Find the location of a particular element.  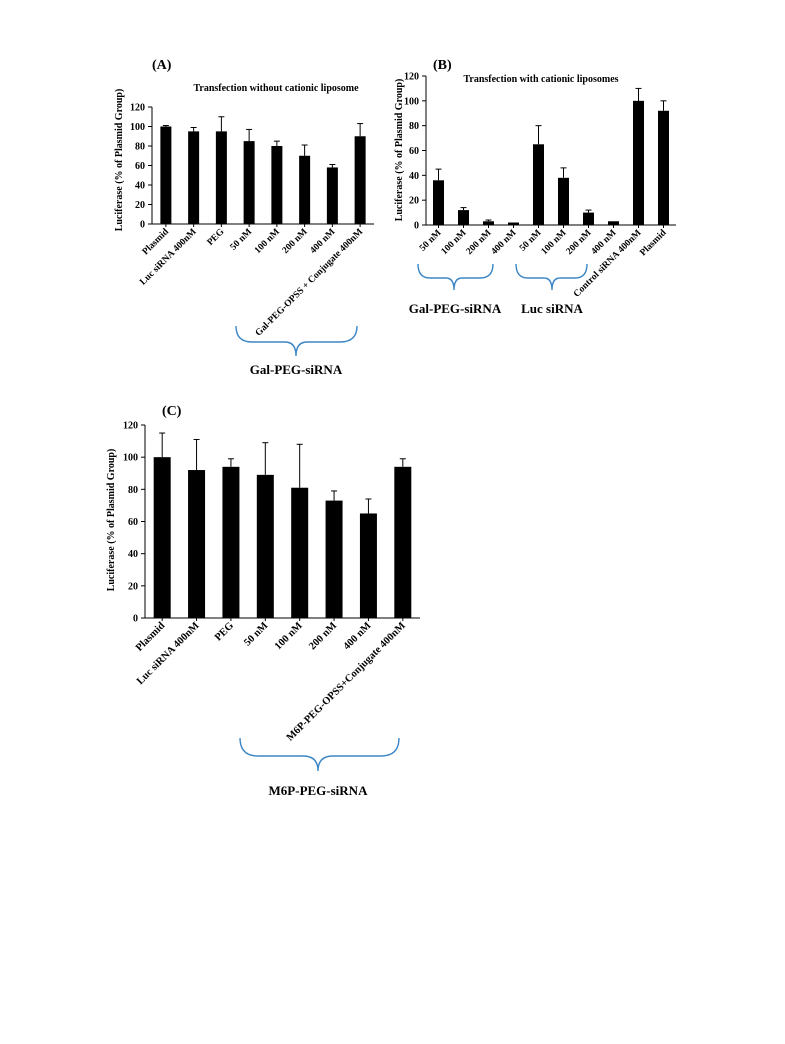

panel-c-bars is located at coordinates (282, 525).